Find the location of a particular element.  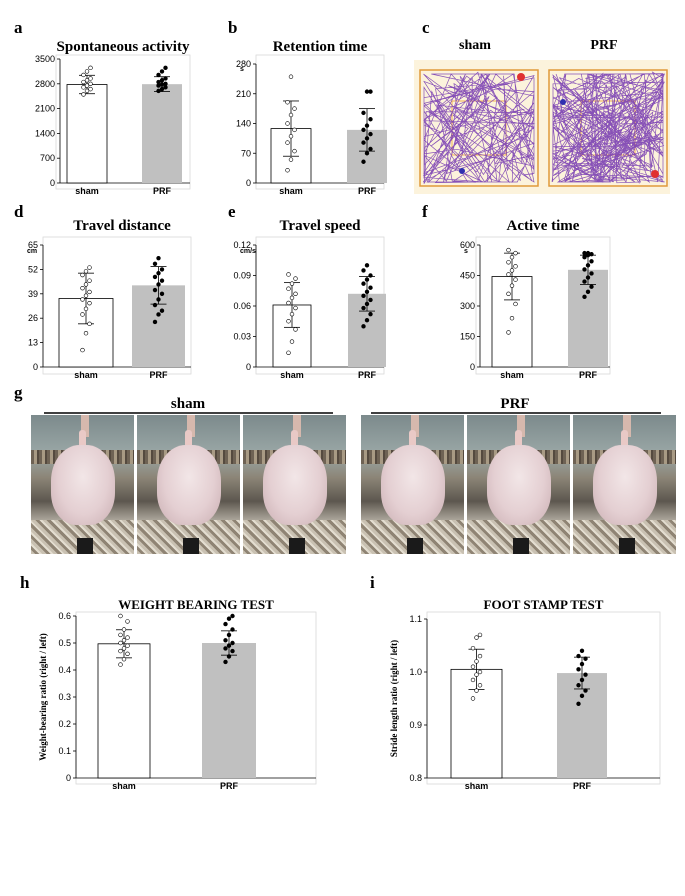

y-tick-label: 1.1 is located at coordinates (415, 619).